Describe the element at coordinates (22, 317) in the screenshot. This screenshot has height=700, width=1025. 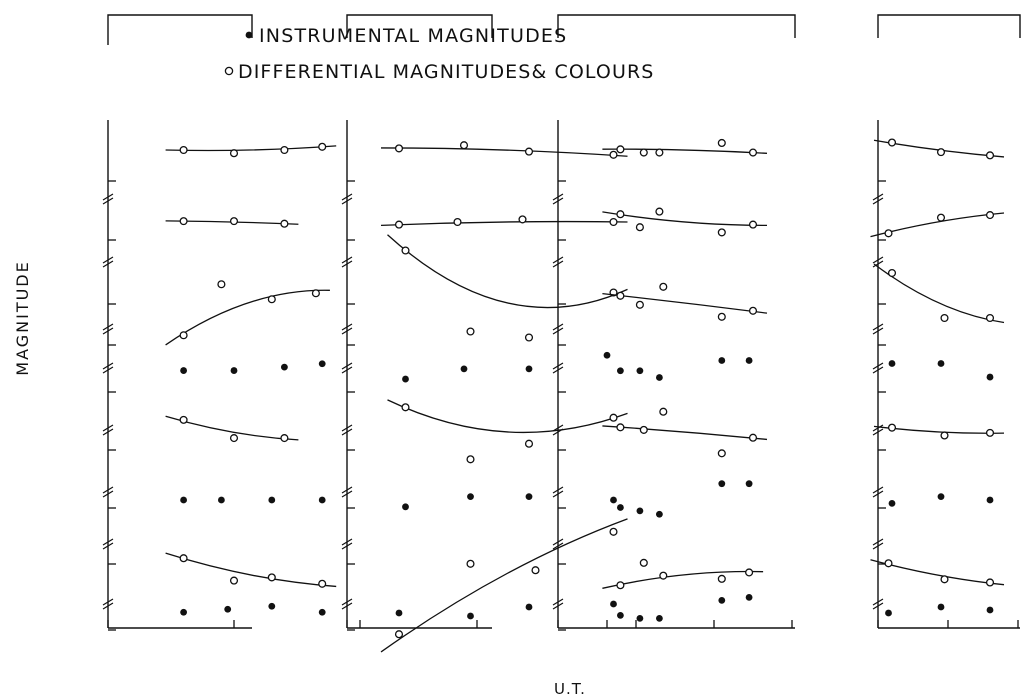
I see `y-axis-label: MAGNITUDE` at that location.